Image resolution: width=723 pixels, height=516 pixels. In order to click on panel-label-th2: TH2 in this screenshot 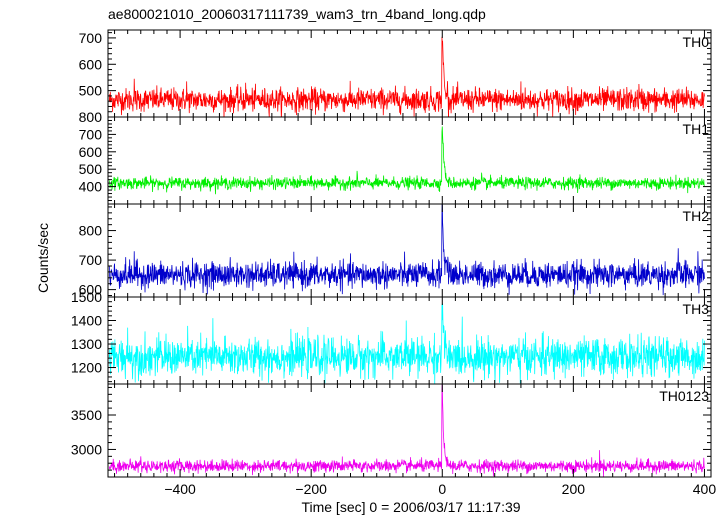, I will do `click(696, 216)`.